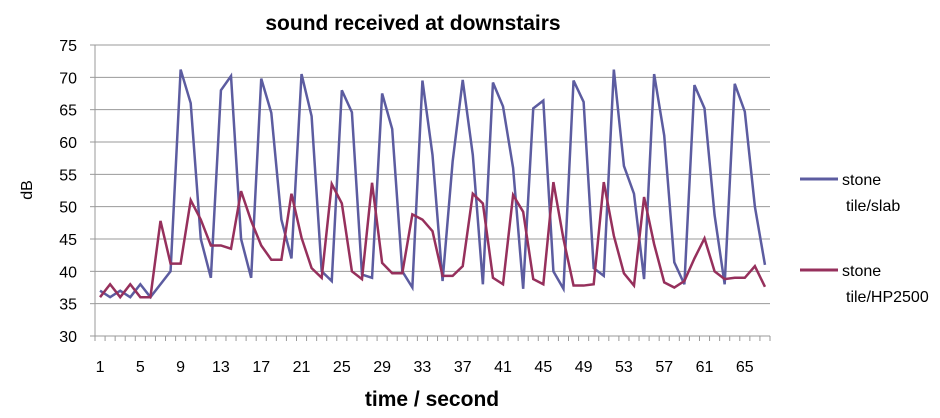  I want to click on y-tick-label: 65, so click(68, 111).